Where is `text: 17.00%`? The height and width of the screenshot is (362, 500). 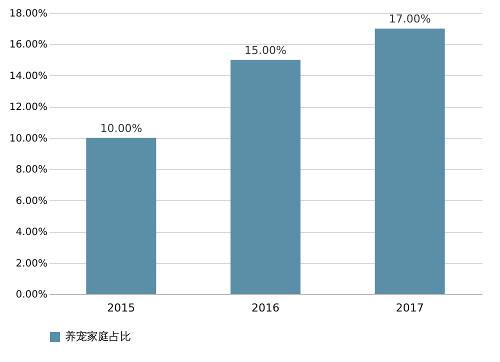 text: 17.00% is located at coordinates (409, 19).